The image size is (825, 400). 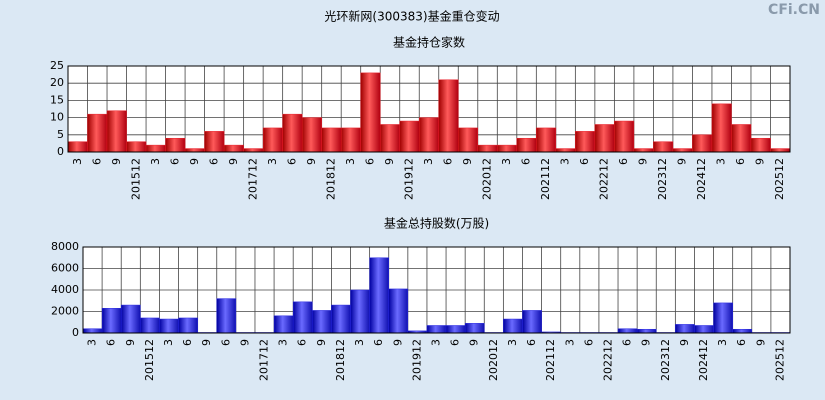 I want to click on y-tick-label: 5, so click(x=60, y=134).